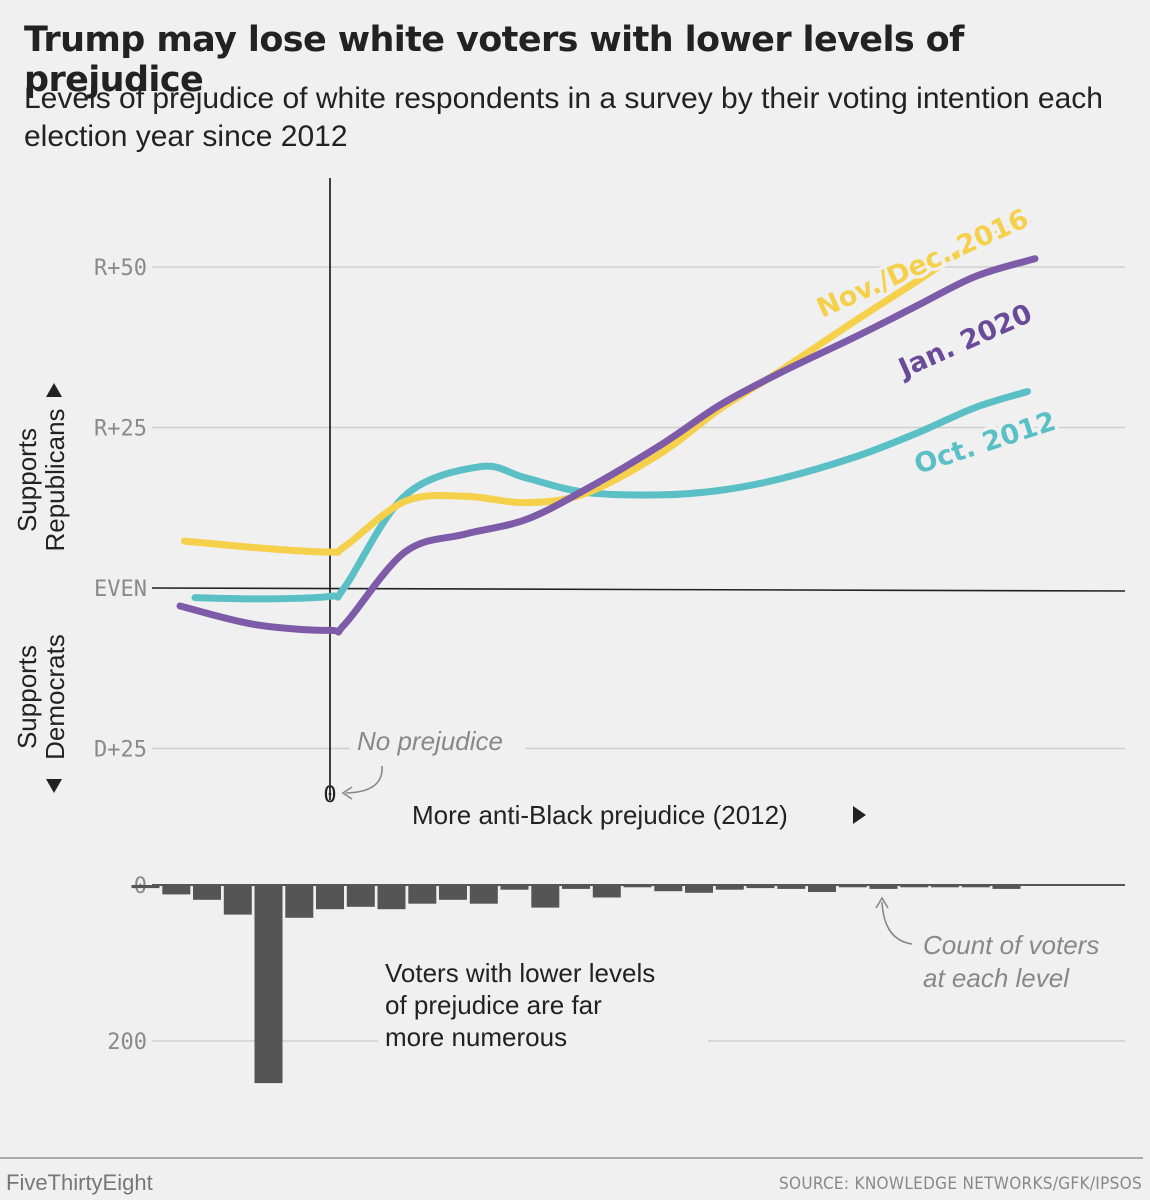 Image resolution: width=1150 pixels, height=1200 pixels. I want to click on series-label-2012: Oct. 2012, so click(985, 443).